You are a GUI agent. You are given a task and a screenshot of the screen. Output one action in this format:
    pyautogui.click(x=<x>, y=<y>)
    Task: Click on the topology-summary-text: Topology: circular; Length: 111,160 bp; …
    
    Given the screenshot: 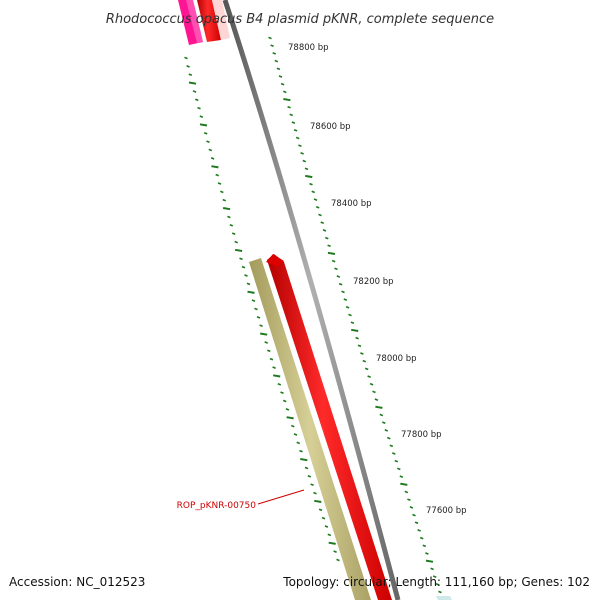 What is the action you would take?
    pyautogui.click(x=436, y=582)
    